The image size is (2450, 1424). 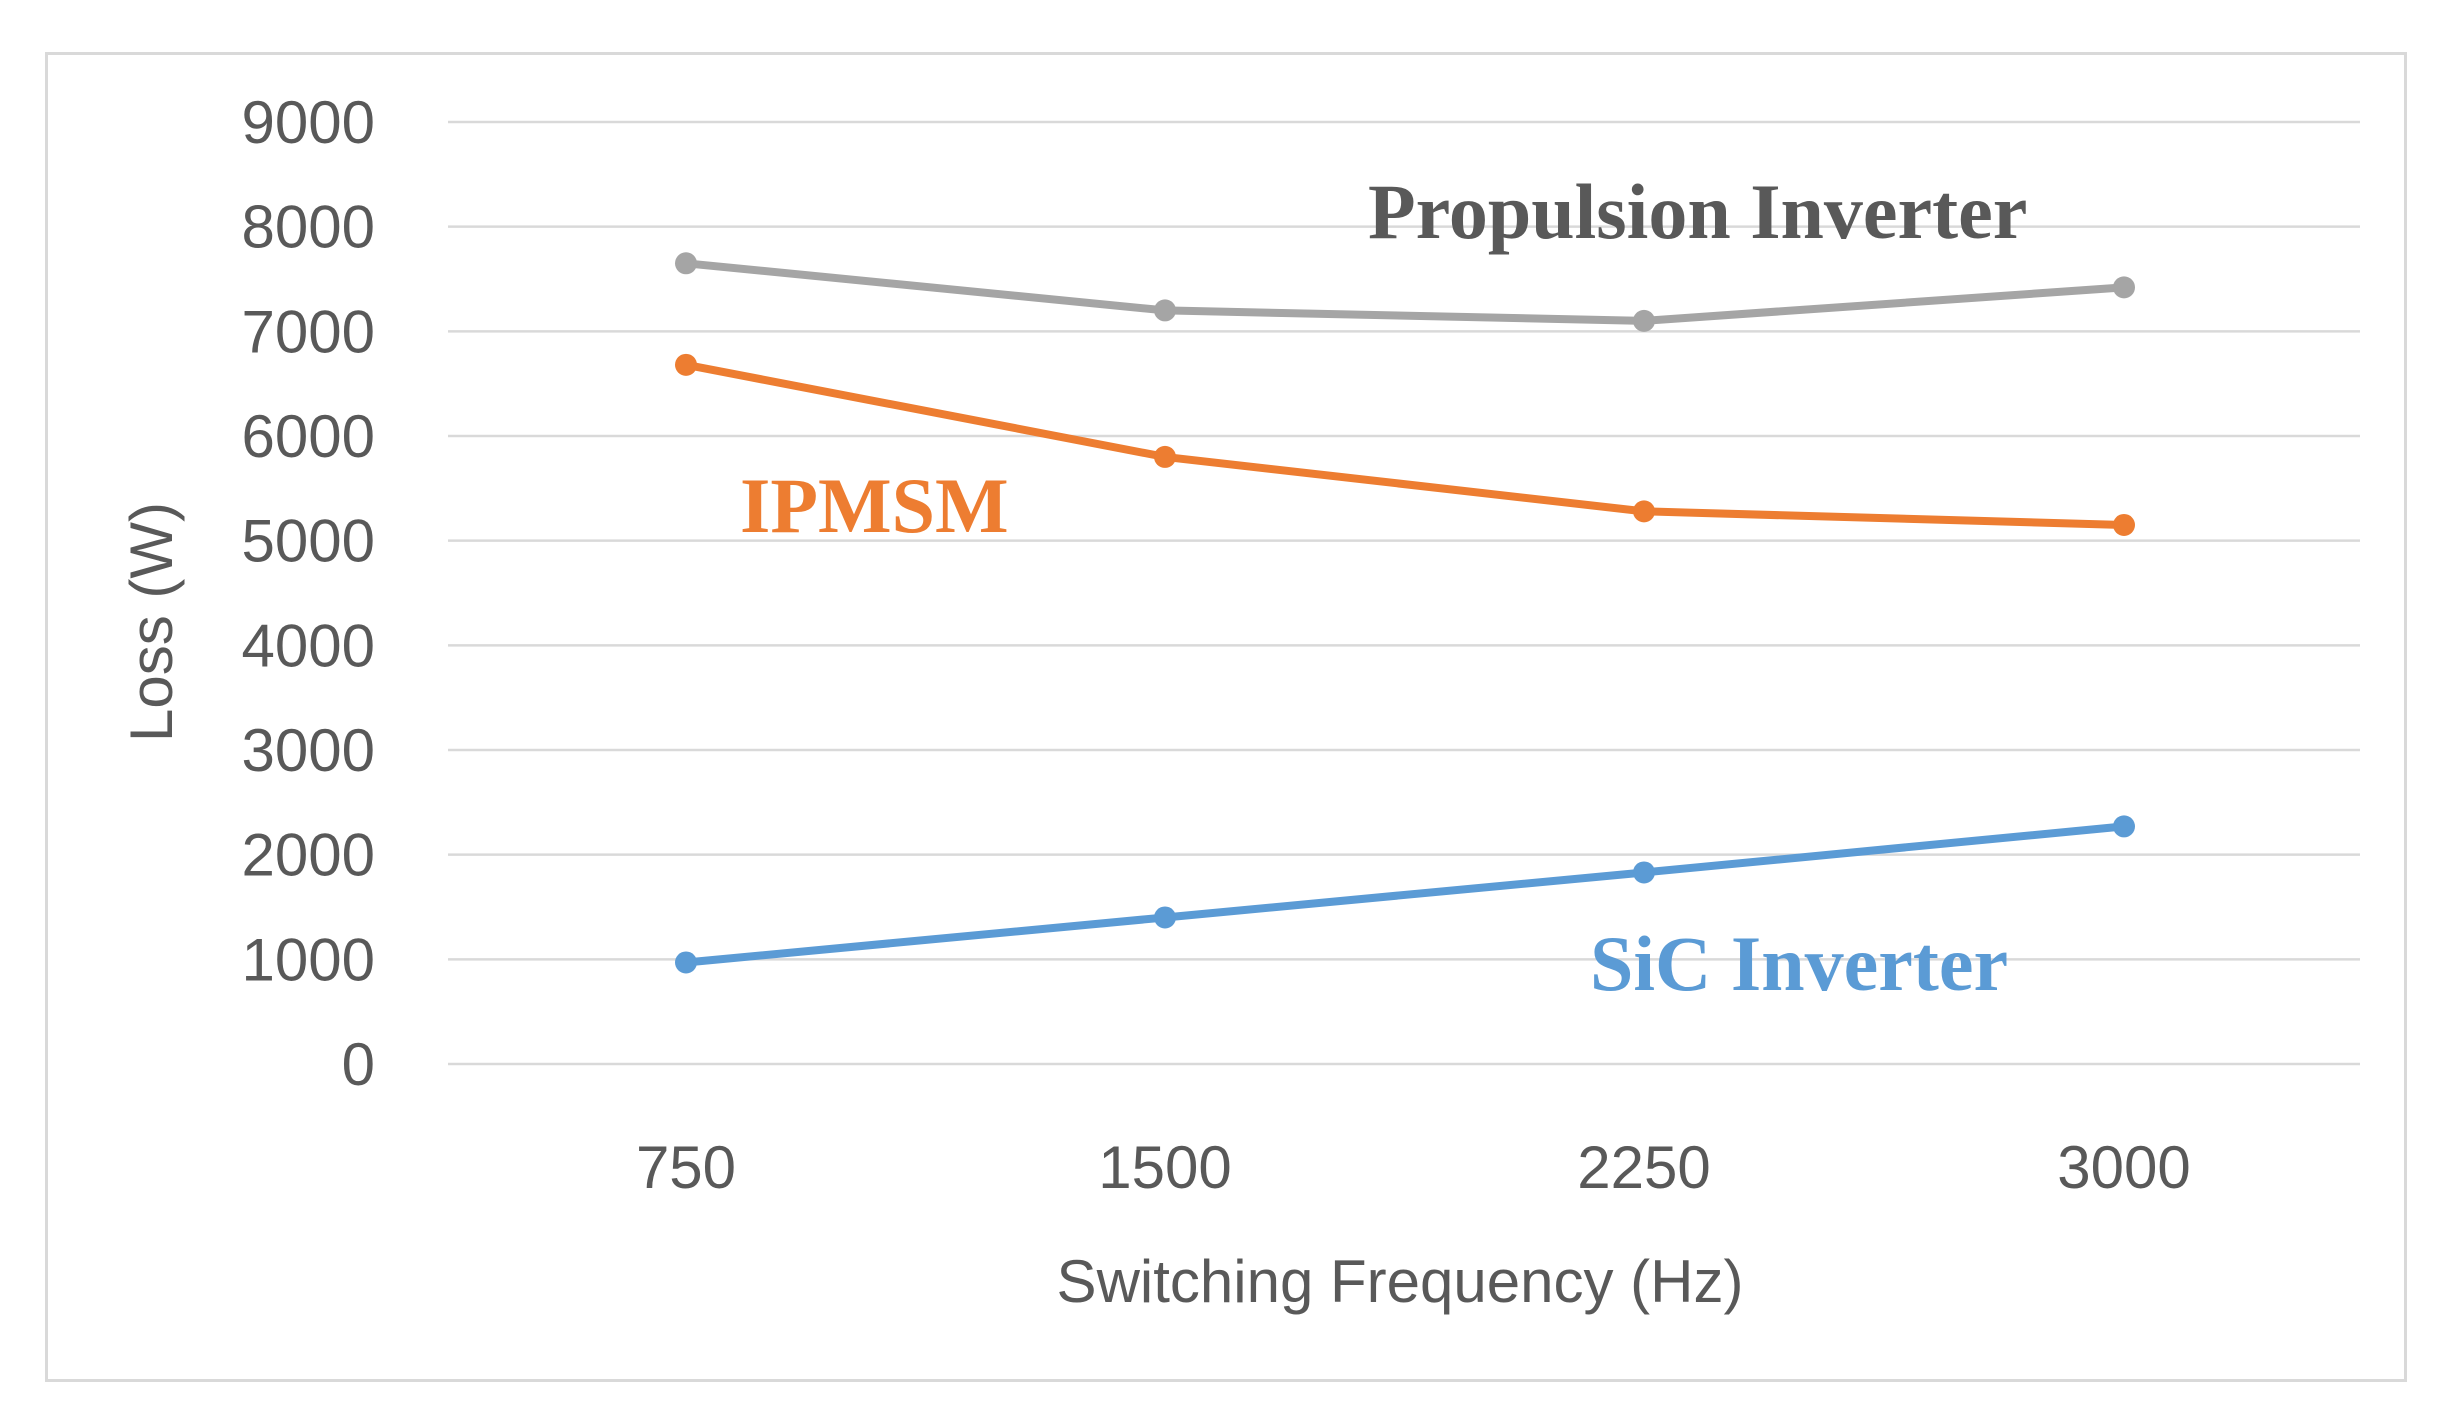 What do you see at coordinates (358, 1064) in the screenshot?
I see `y-tick-label: 0` at bounding box center [358, 1064].